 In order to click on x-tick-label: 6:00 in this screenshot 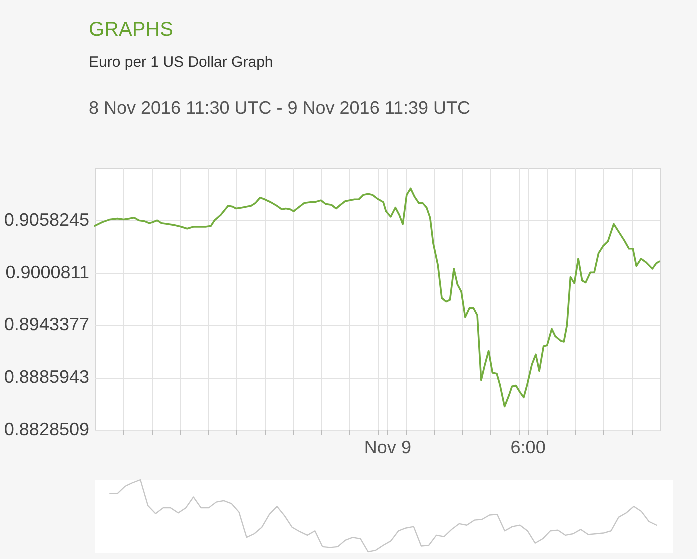, I will do `click(528, 448)`.